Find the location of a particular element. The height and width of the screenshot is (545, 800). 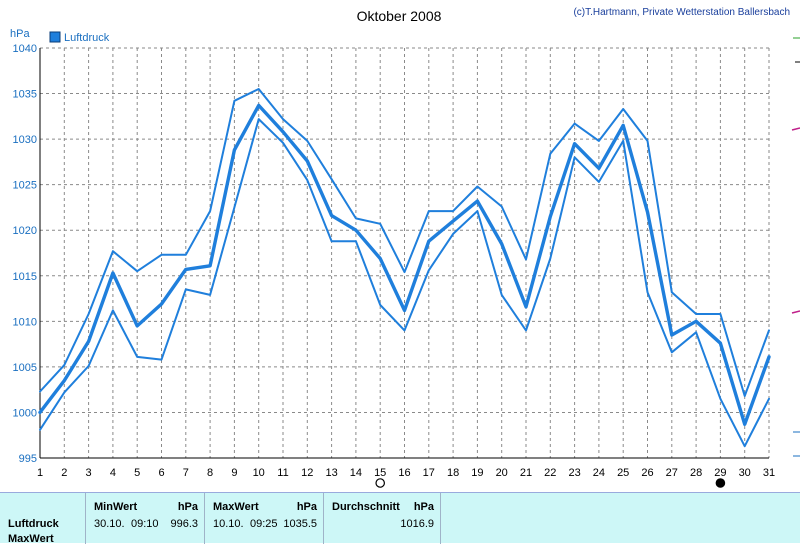

x-tick-label: 31 is located at coordinates (769, 473).